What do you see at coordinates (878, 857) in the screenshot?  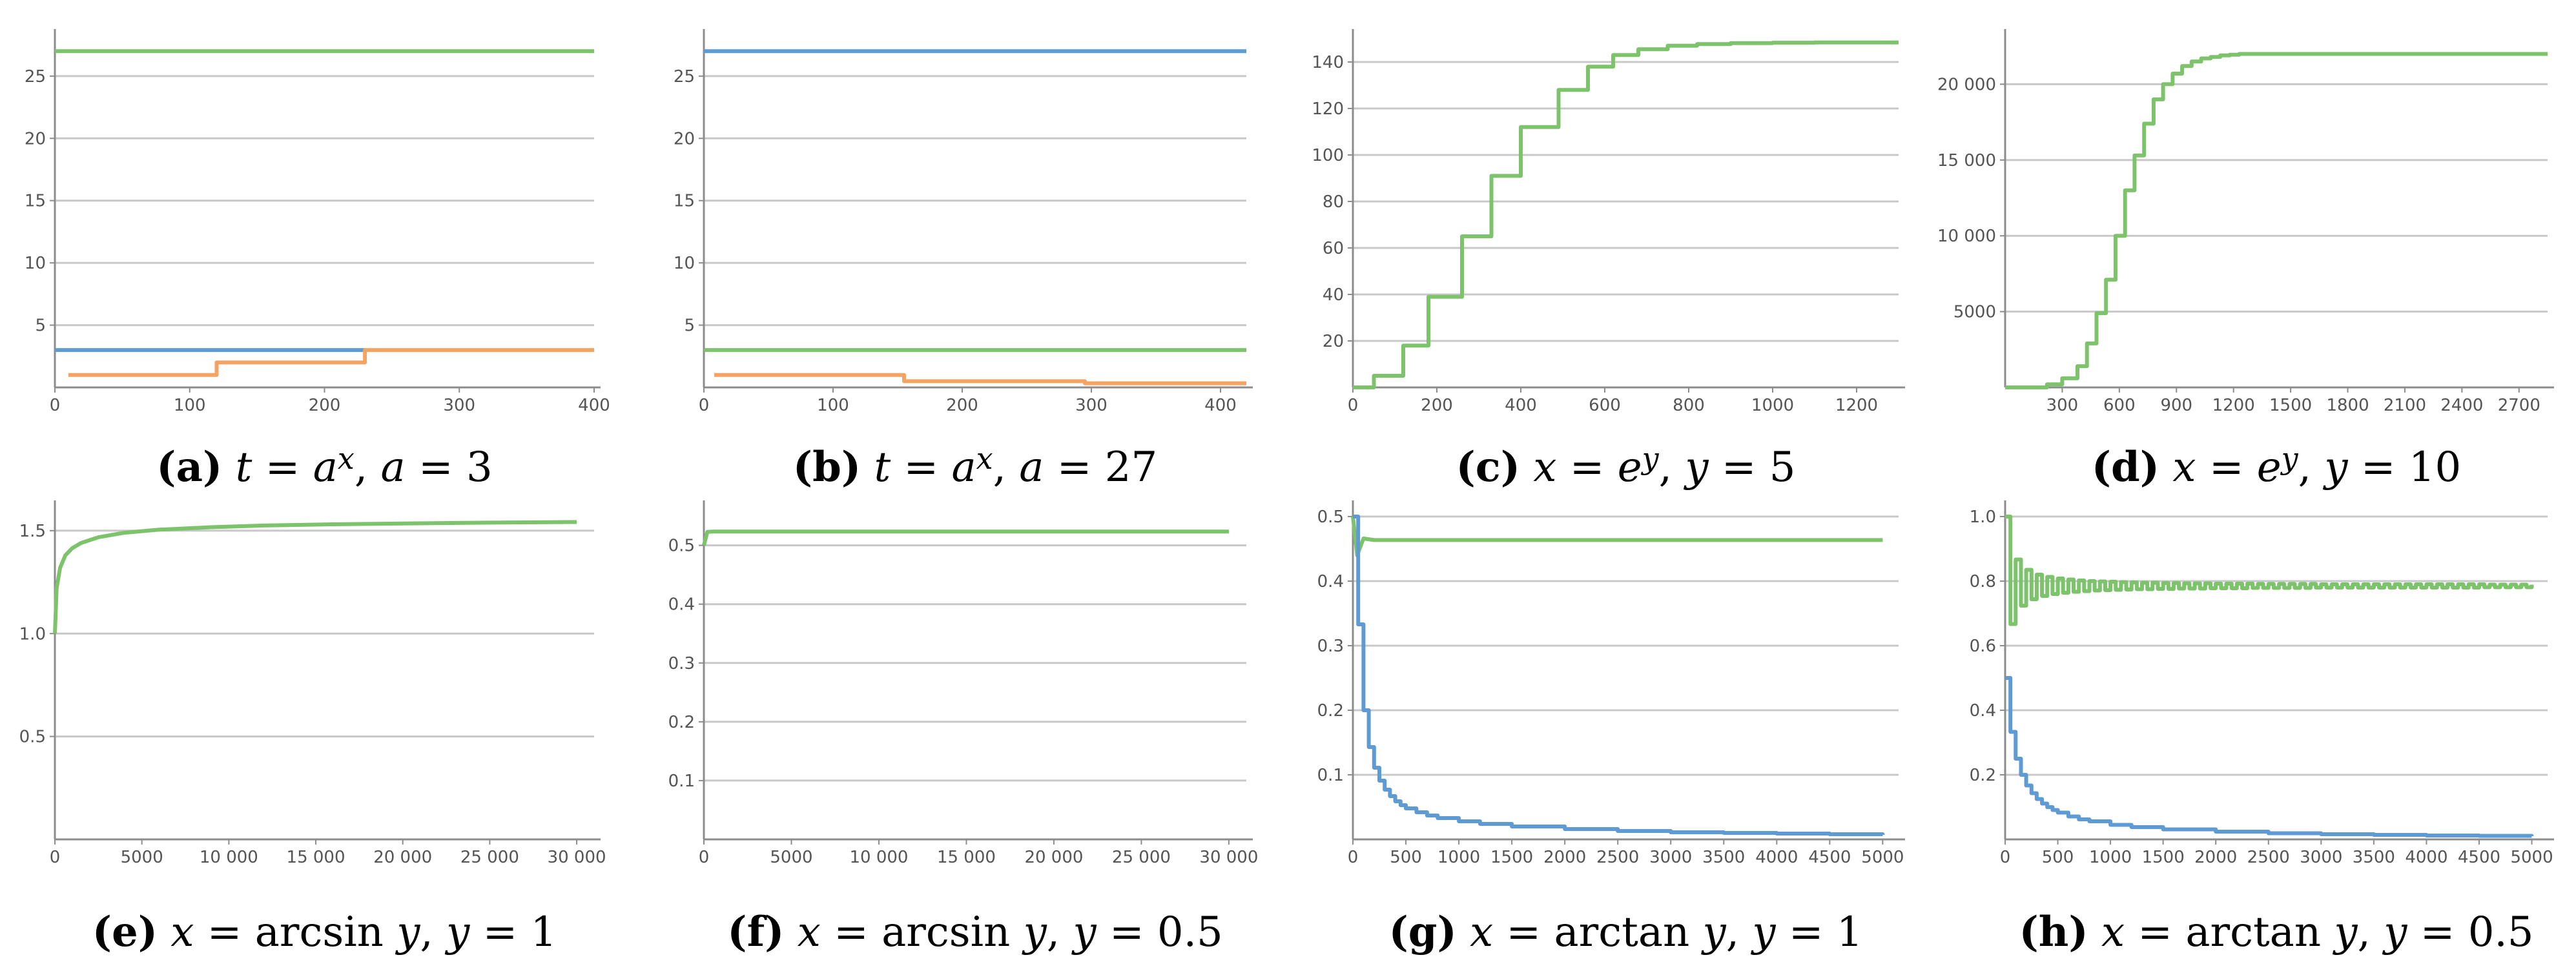 I see `x-tick-label: 10 000` at bounding box center [878, 857].